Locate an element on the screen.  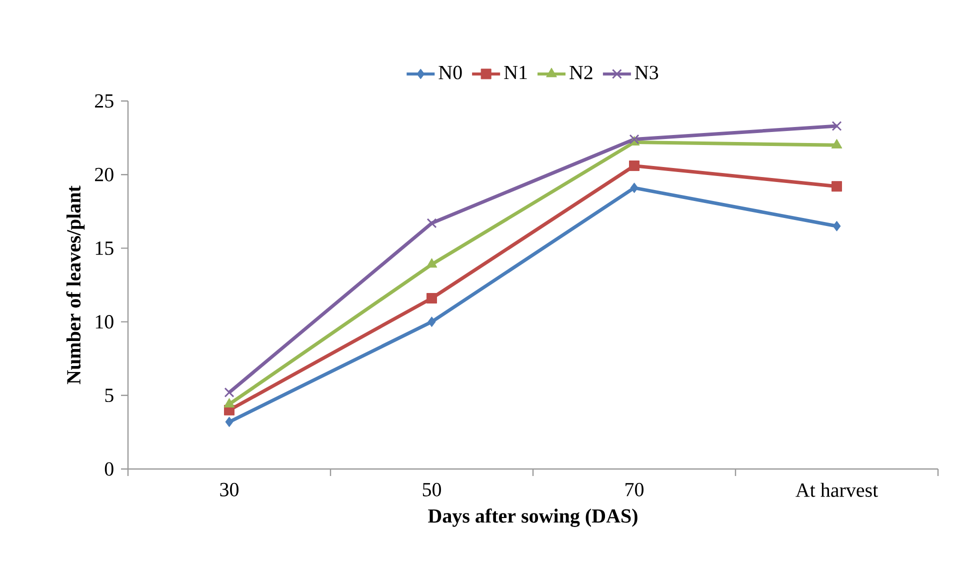
y-tick-label: 5 is located at coordinates (109, 395).